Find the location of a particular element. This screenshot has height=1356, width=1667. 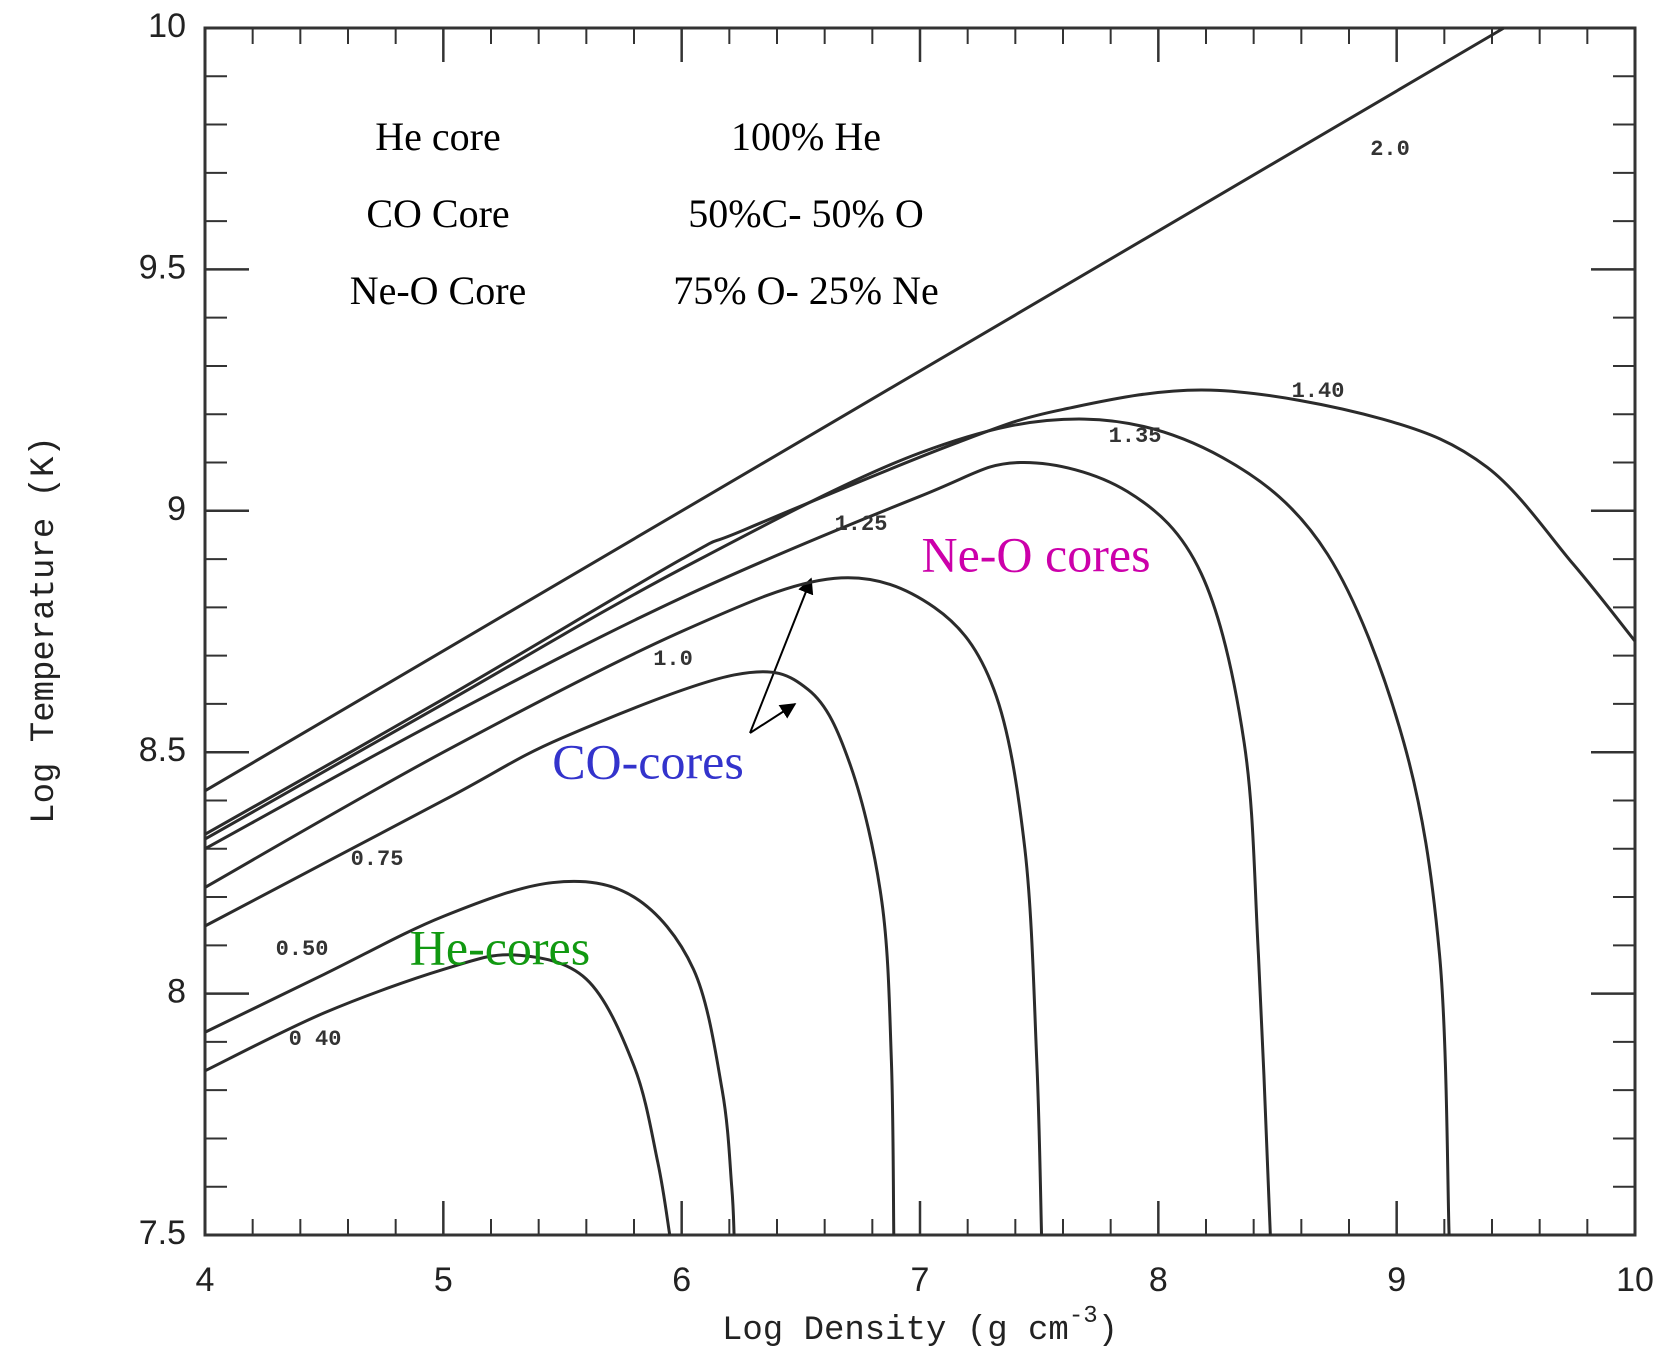

curve-label: 0 40 is located at coordinates (315, 1039).